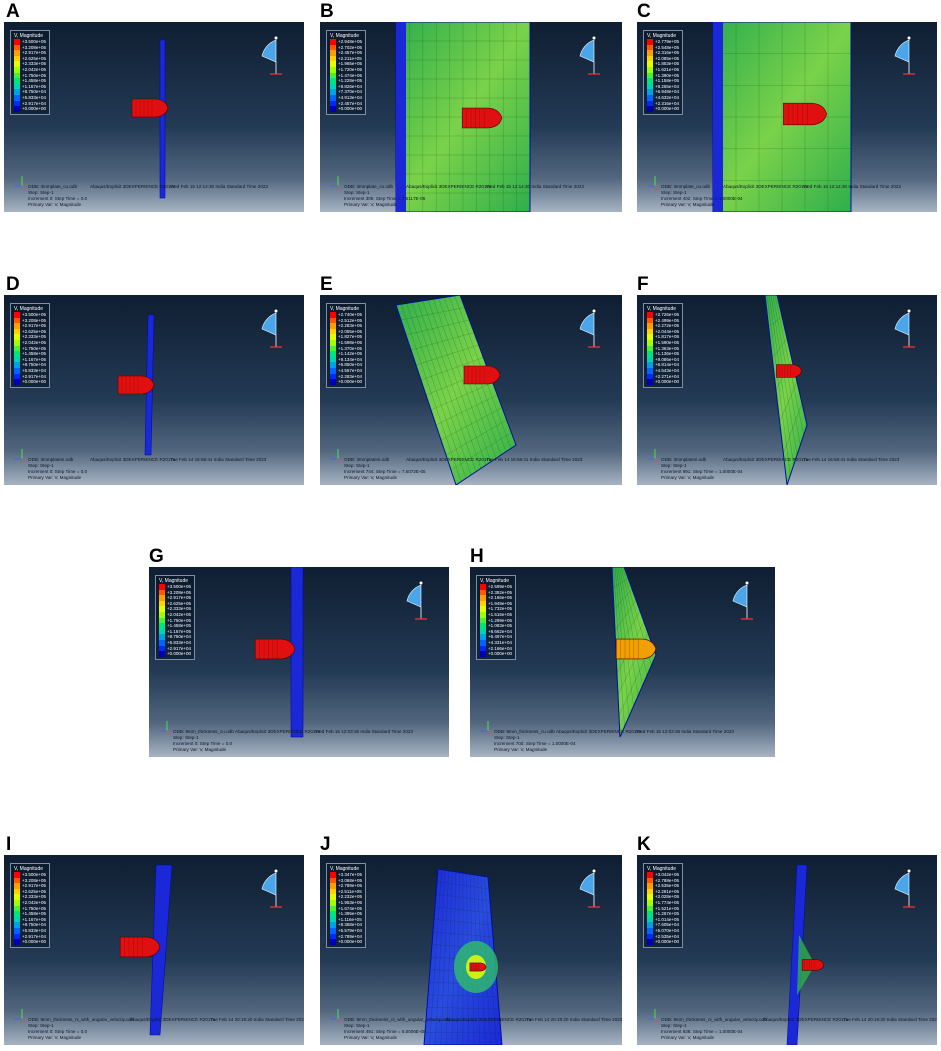 The height and width of the screenshot is (1051, 941). I want to click on legend-value: +1.158e+05, so click(667, 81).